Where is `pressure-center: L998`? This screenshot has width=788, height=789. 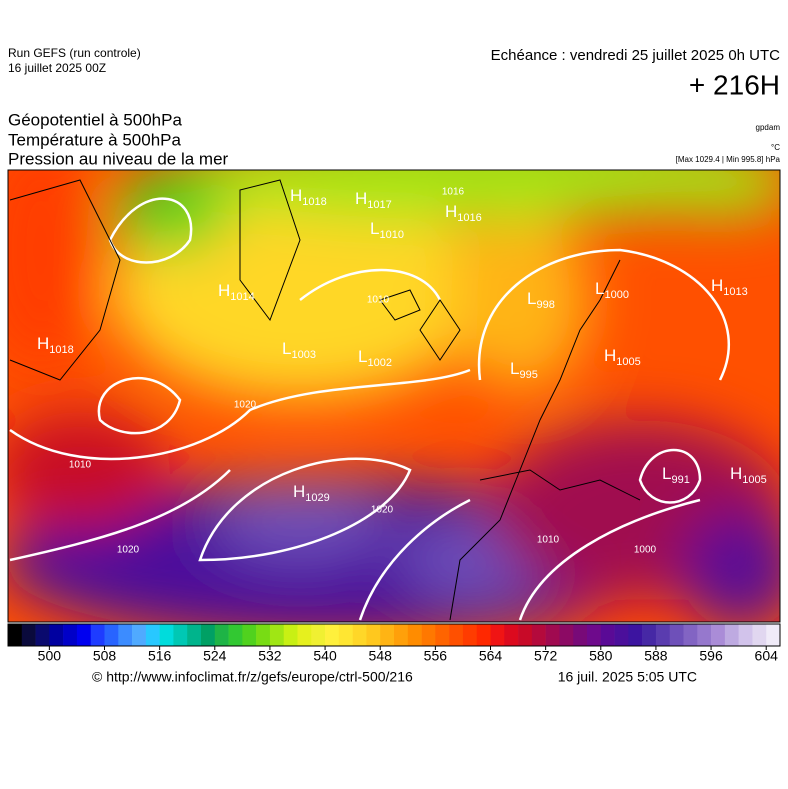 pressure-center: L998 is located at coordinates (541, 299).